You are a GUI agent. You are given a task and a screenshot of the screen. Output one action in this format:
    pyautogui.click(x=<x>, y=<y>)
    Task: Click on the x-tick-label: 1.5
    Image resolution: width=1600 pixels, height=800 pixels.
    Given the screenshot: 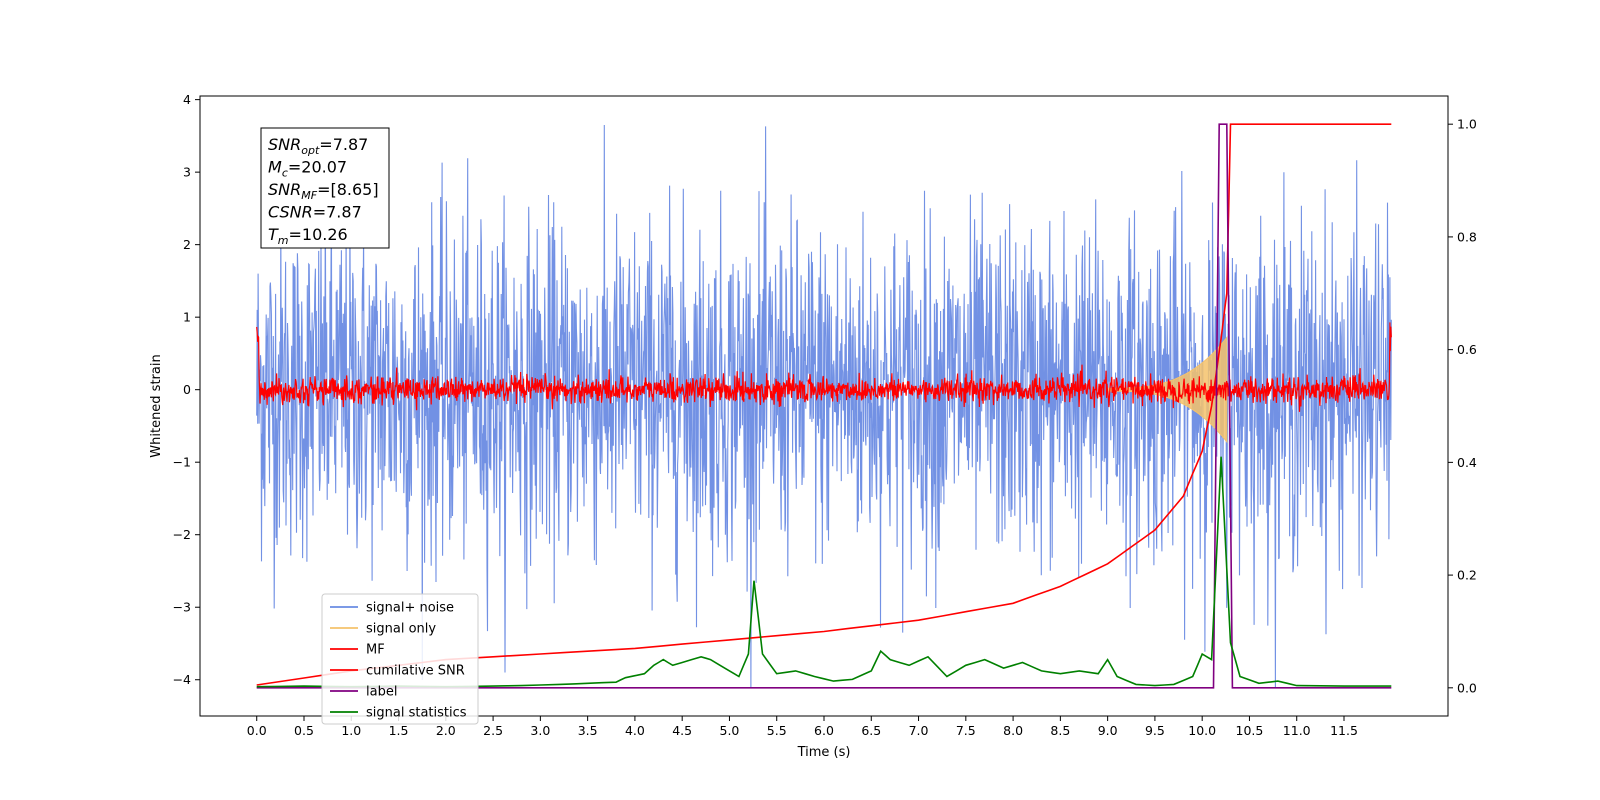 What is the action you would take?
    pyautogui.click(x=399, y=730)
    